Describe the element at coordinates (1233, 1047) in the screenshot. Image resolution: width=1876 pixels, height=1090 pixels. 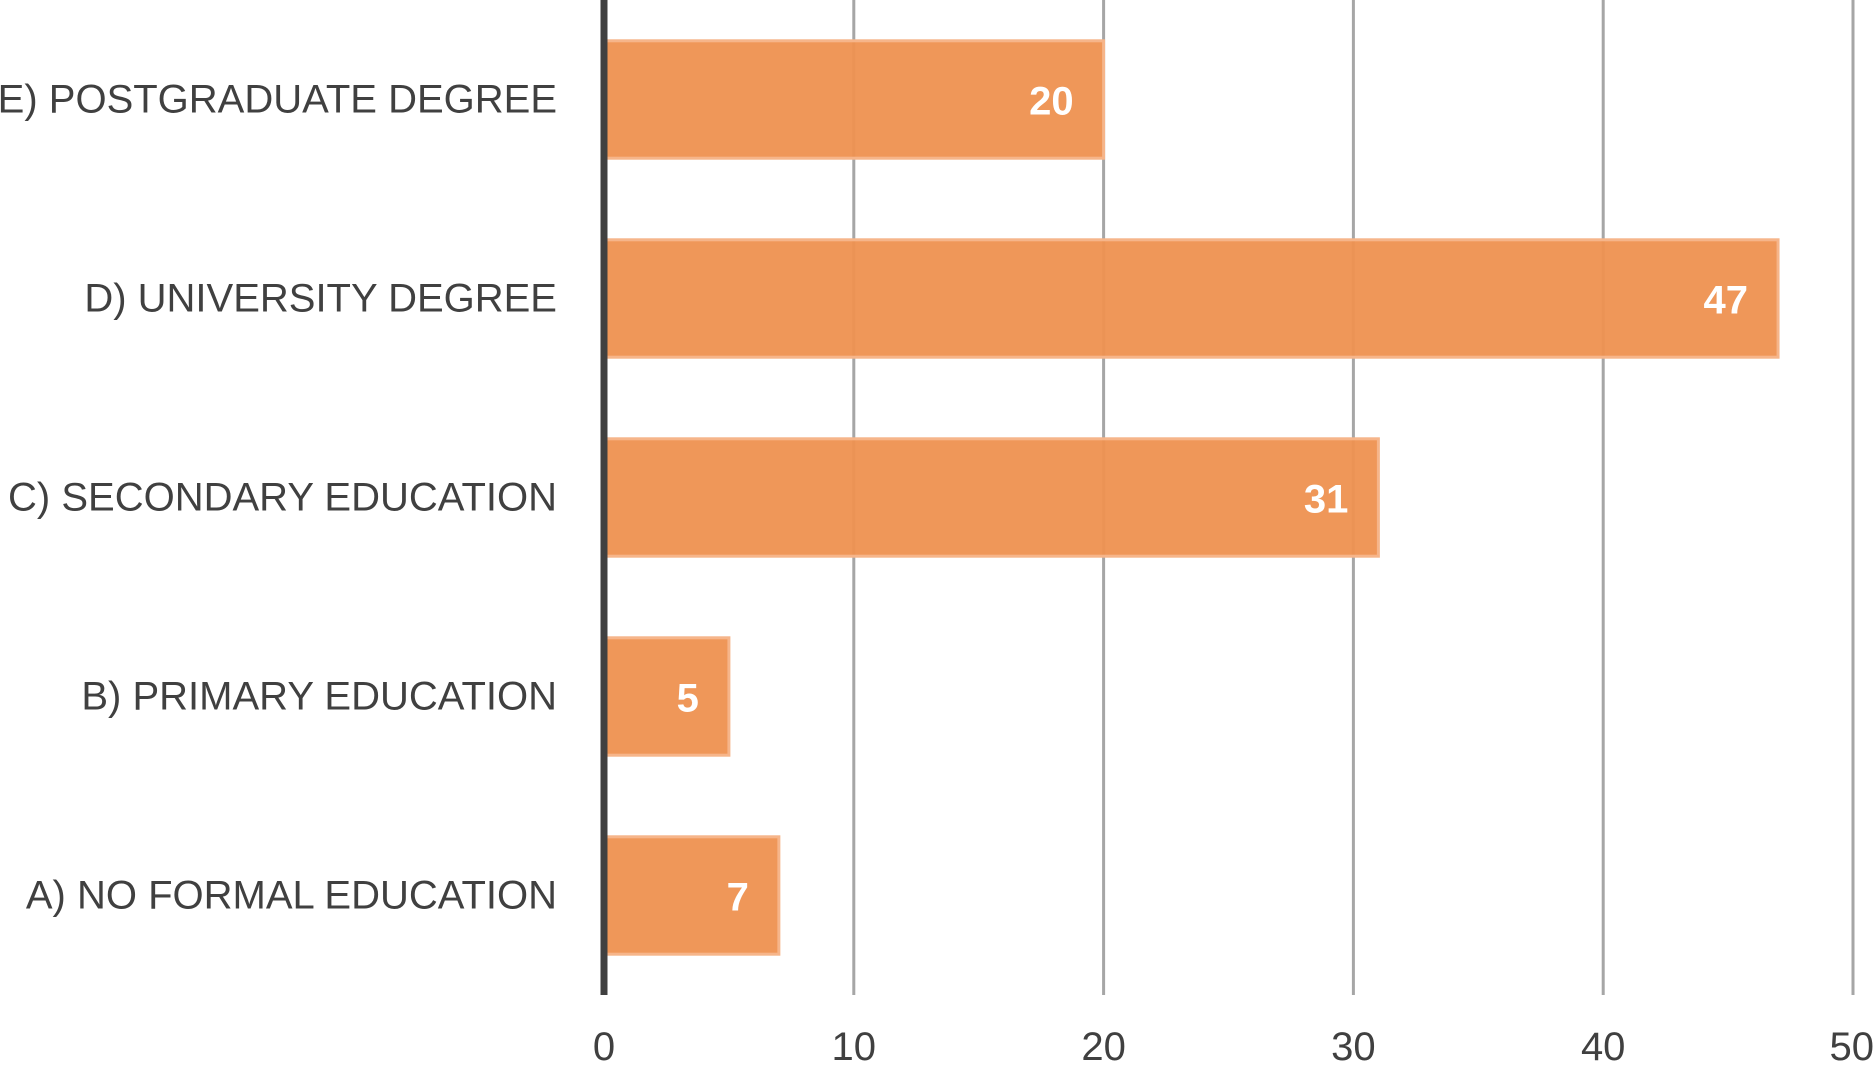
I see `x-tick-labels: 0 10 20 30 40 50` at that location.